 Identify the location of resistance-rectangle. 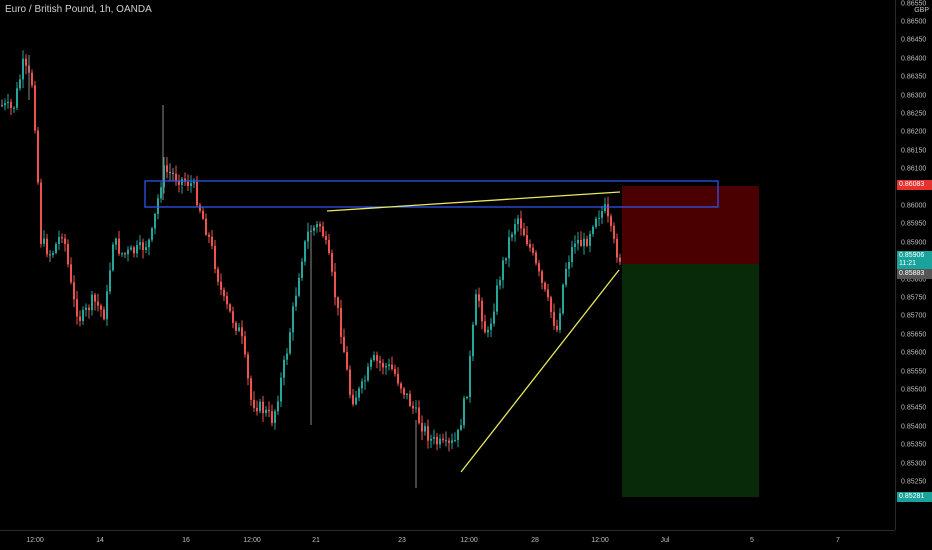
(431, 194).